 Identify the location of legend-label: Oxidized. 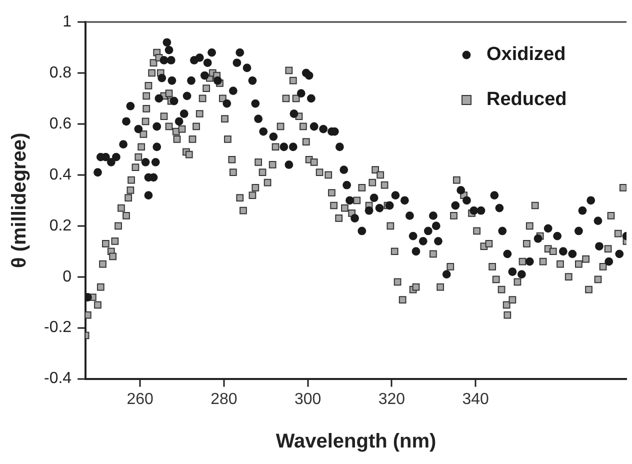
(526, 55).